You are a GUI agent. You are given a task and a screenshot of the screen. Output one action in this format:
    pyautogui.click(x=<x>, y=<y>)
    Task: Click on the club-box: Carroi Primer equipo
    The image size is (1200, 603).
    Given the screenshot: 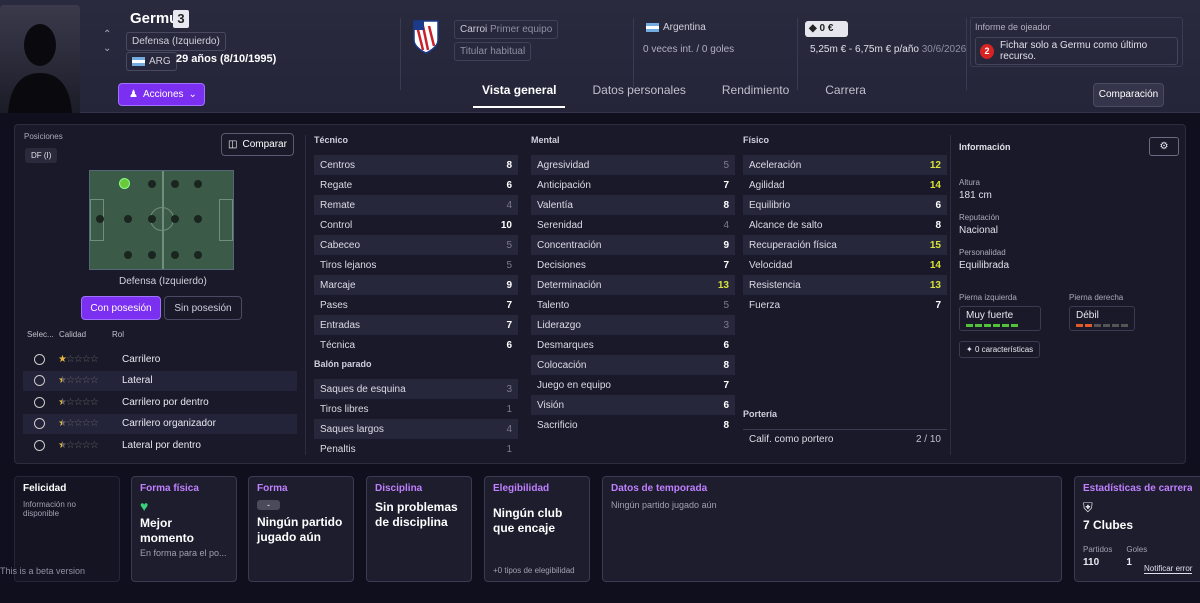 What is the action you would take?
    pyautogui.click(x=506, y=29)
    